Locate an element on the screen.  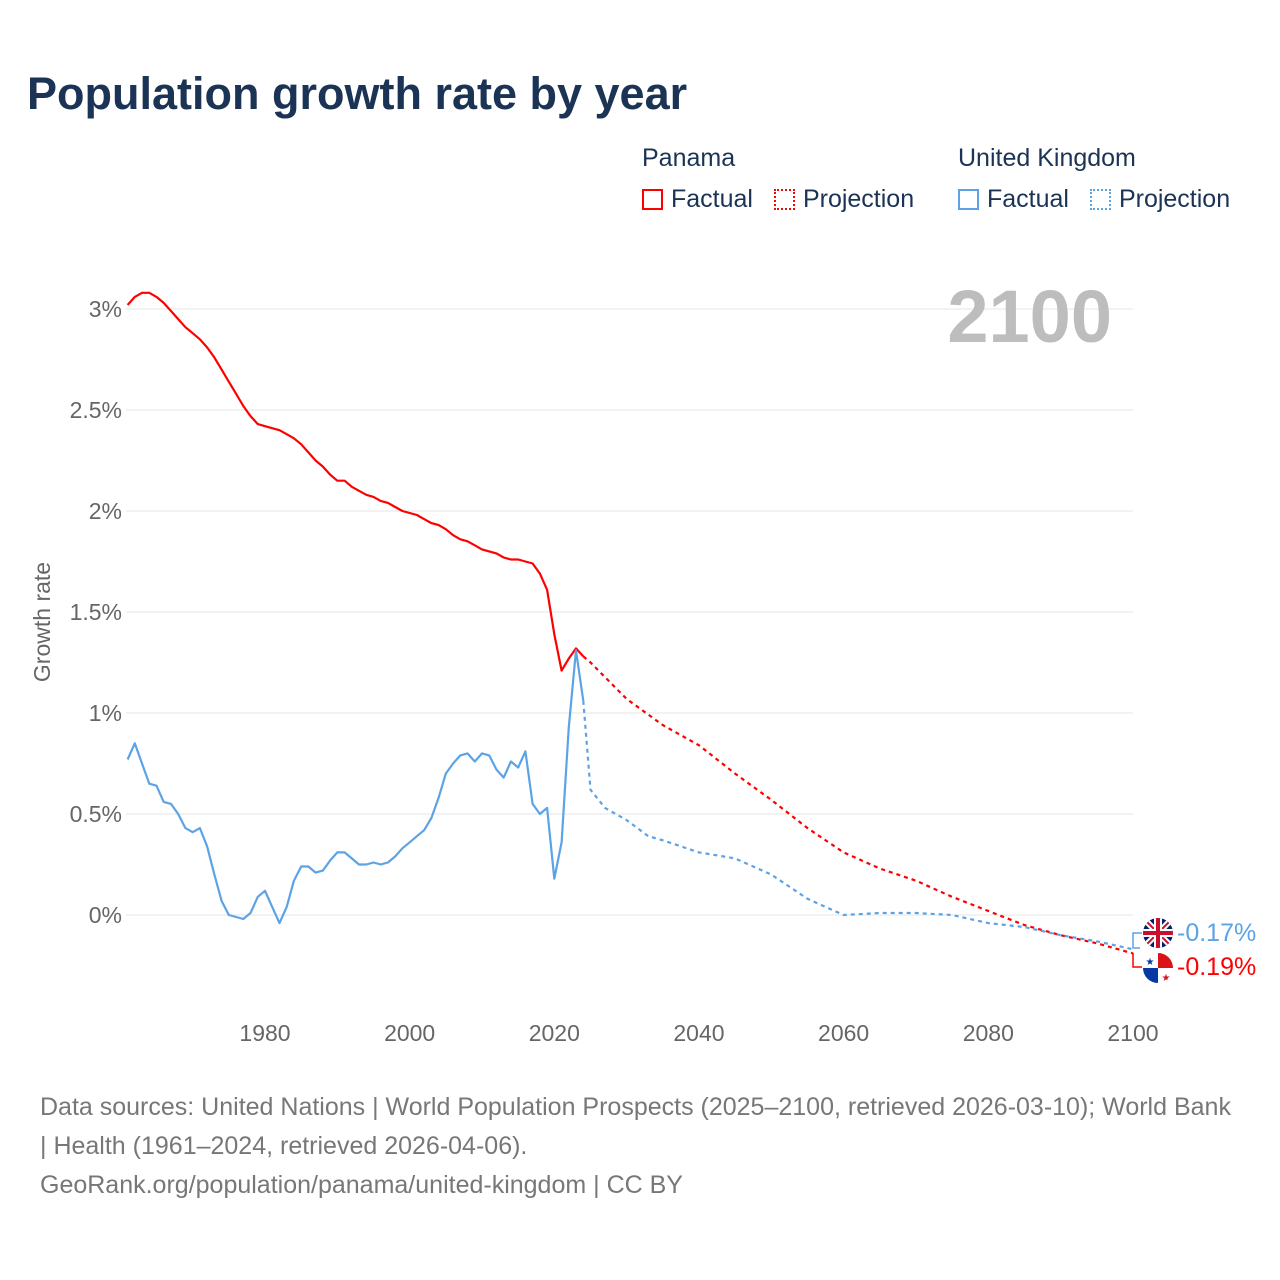
legend-panama: Panama Factual Projection is located at coordinates (785, 180).